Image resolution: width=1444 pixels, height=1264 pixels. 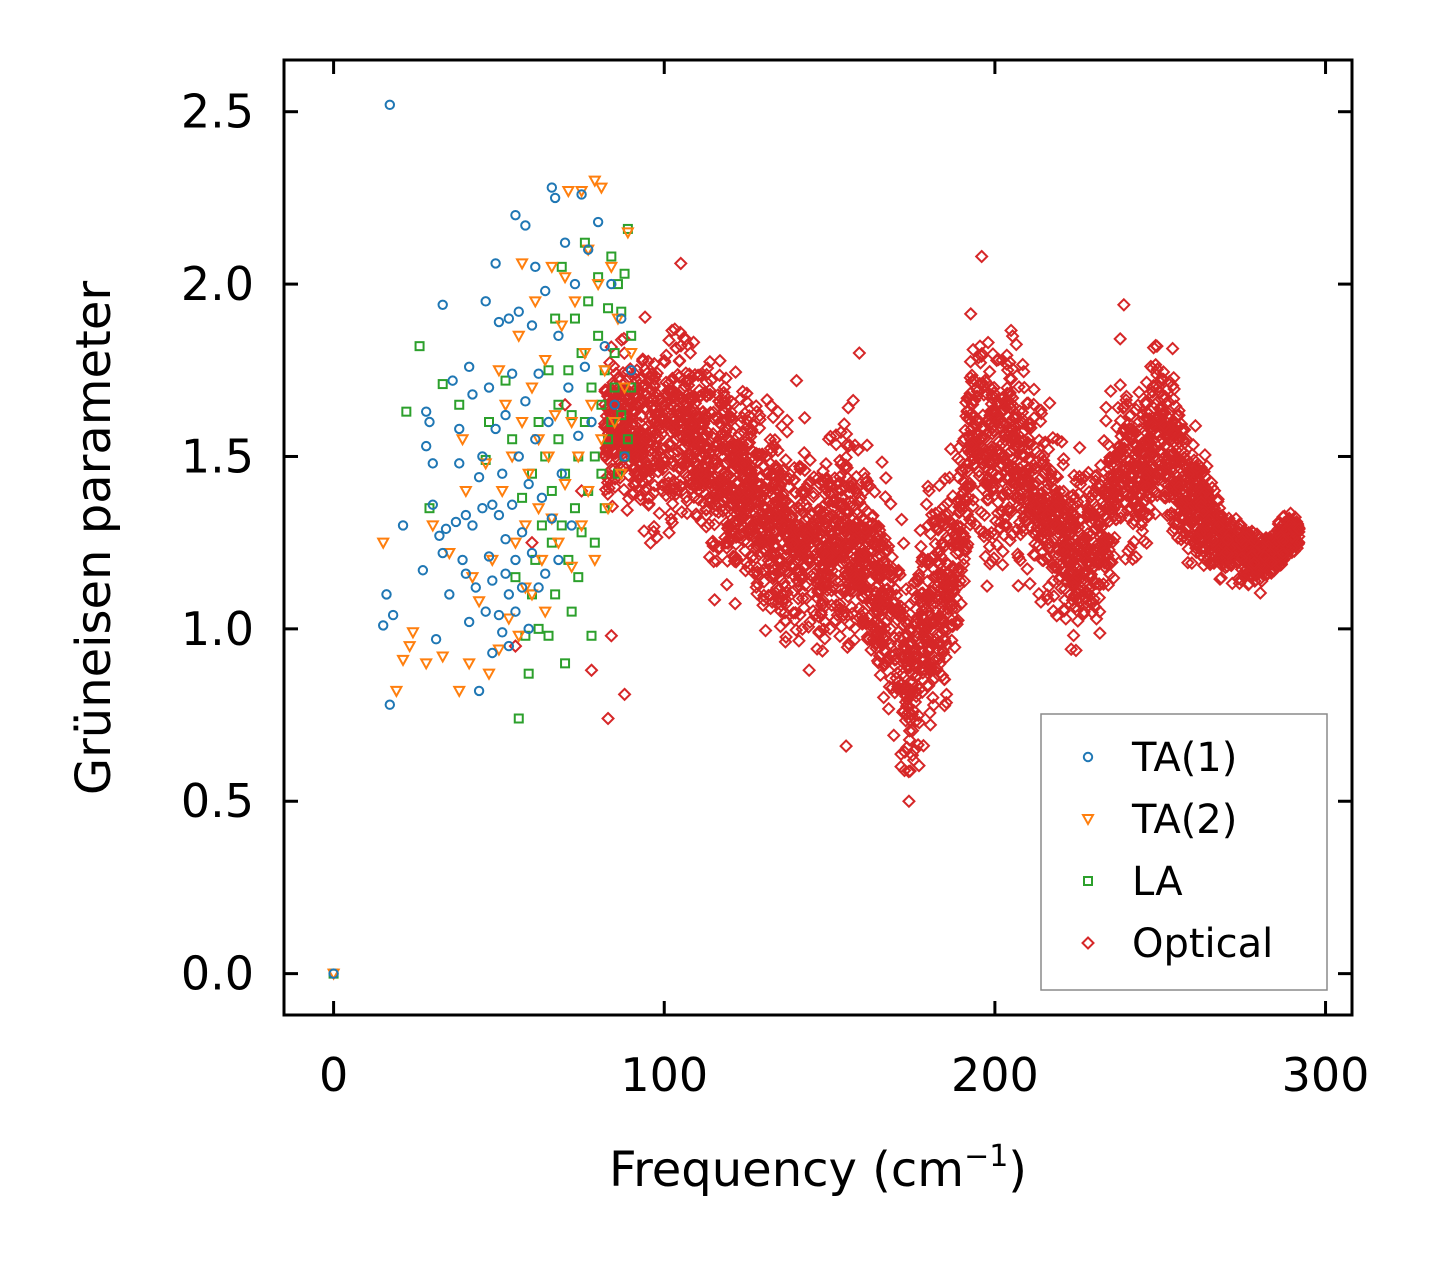 I want to click on legend-box, so click(x=1184, y=852).